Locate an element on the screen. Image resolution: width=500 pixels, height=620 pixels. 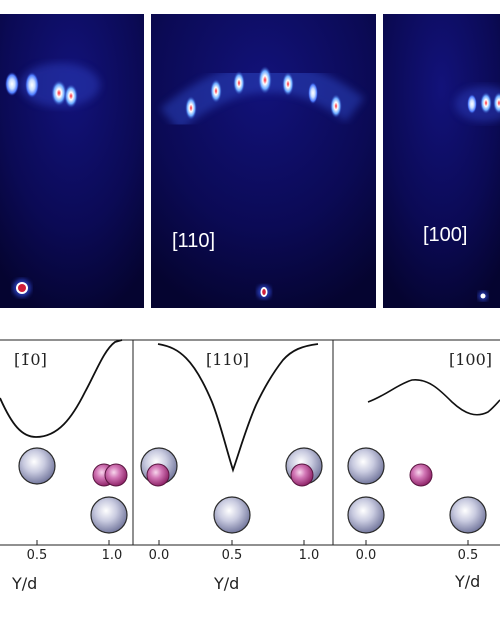
potential-panel-2: [110] is located at coordinates (231, 438).